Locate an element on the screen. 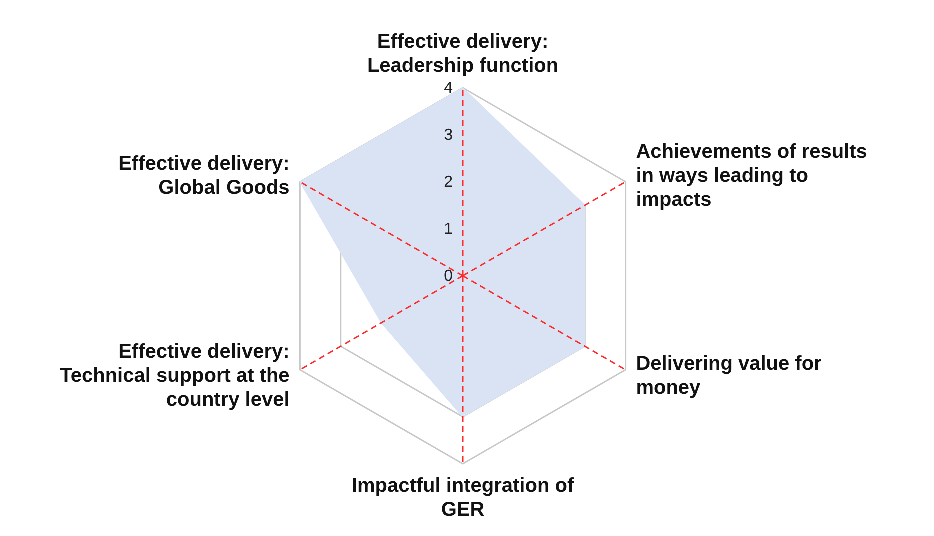  y-tick-label: 4 is located at coordinates (449, 88).